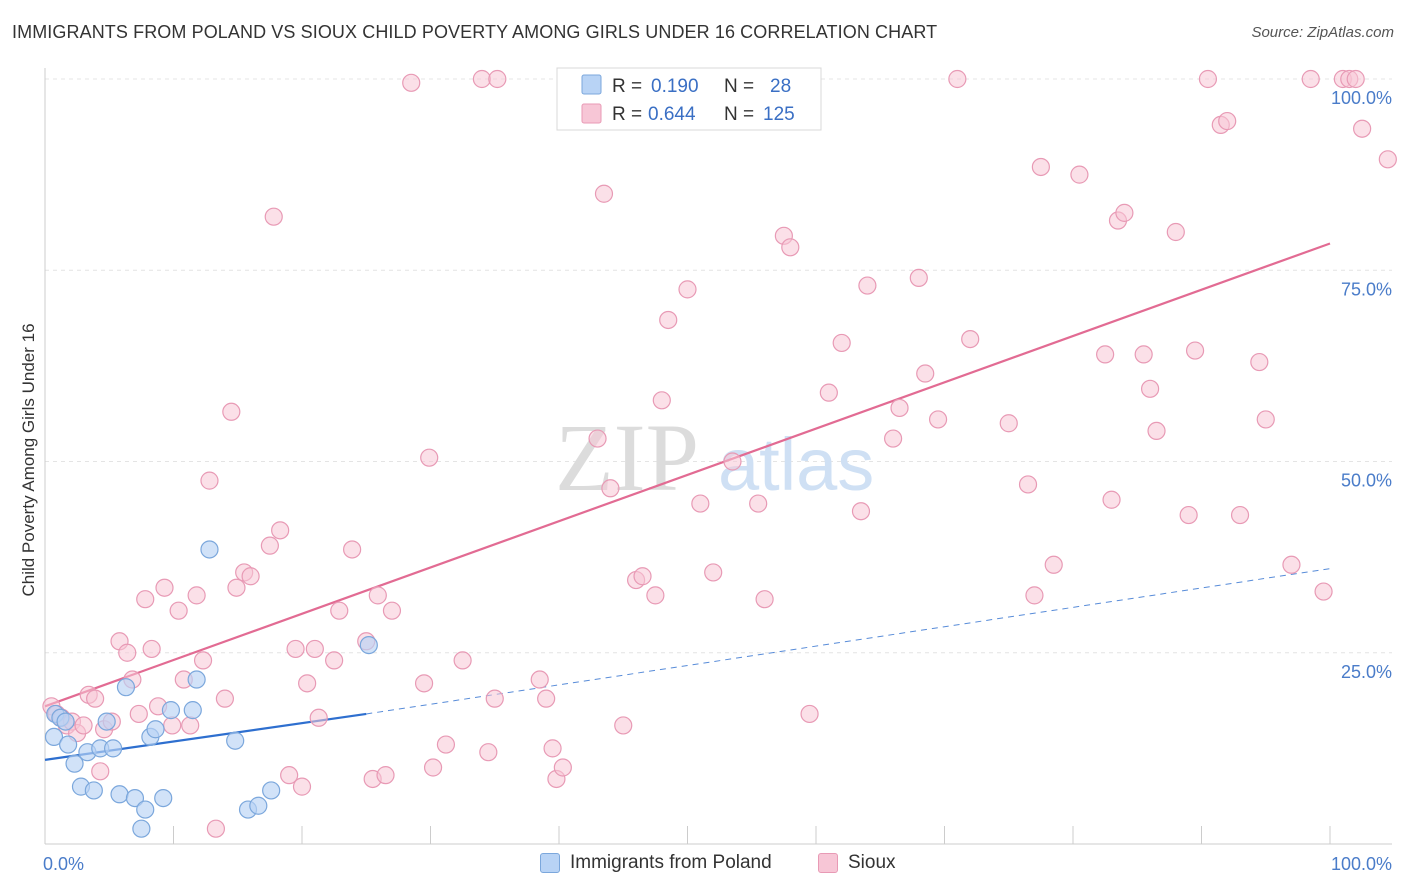  I want to click on series-legend: Immigrants from Poland Sioux, so click(703, 865).